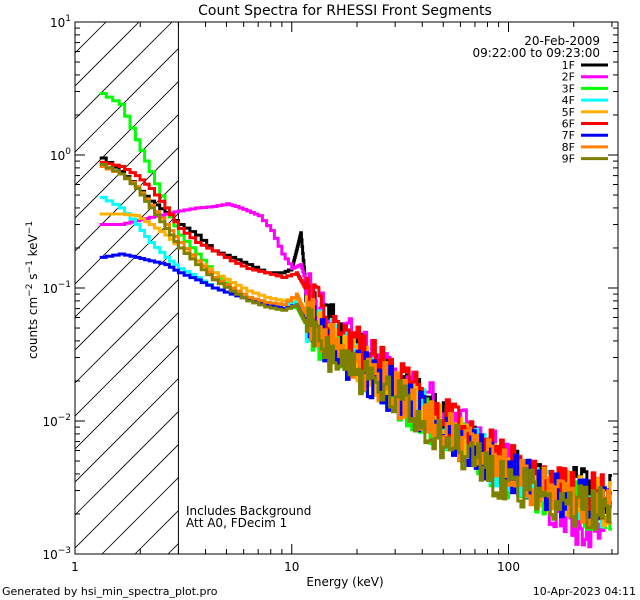 The image size is (640, 600). I want to click on y-axis-label: counts cm−2 s−1 keV−1, so click(32, 290).